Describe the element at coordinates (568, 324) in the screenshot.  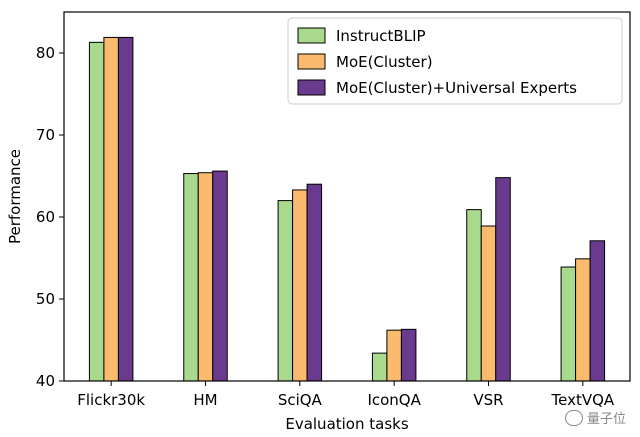
I see `bar-instructblip-textvqa` at that location.